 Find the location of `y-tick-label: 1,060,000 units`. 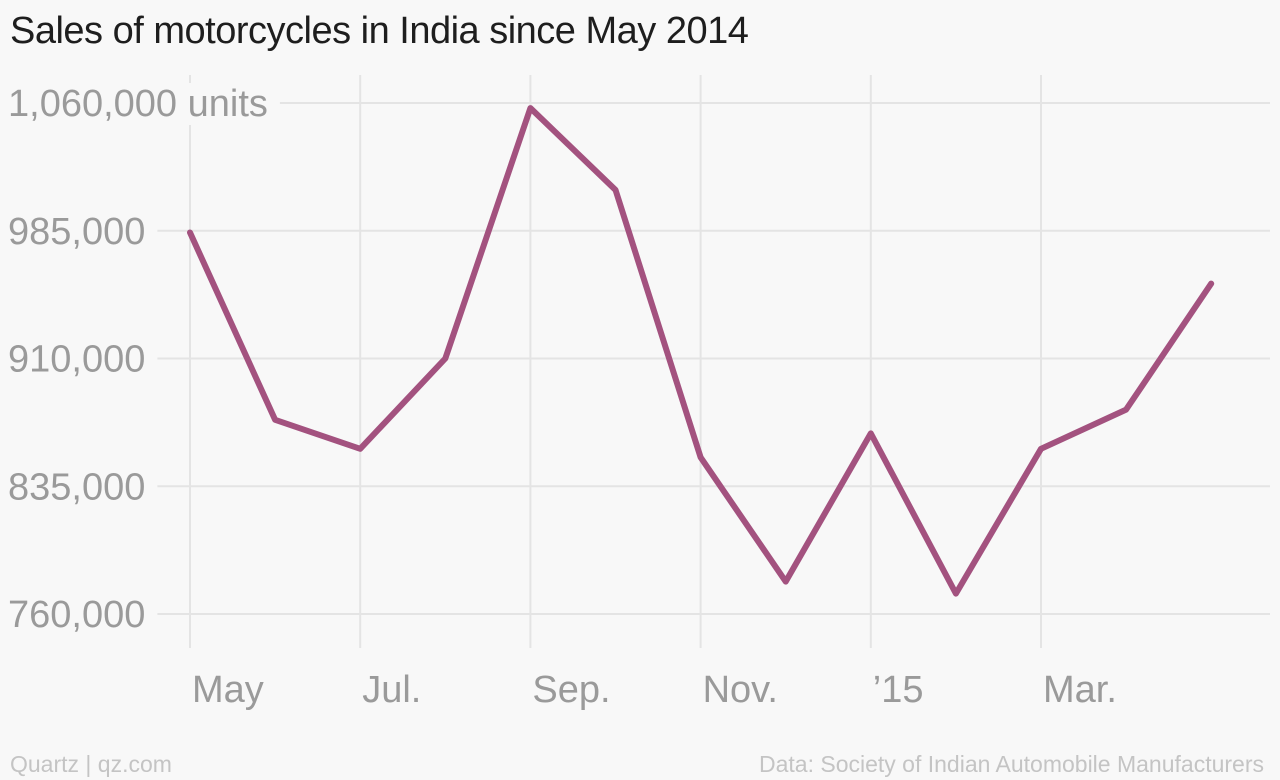

y-tick-label: 1,060,000 units is located at coordinates (138, 104).